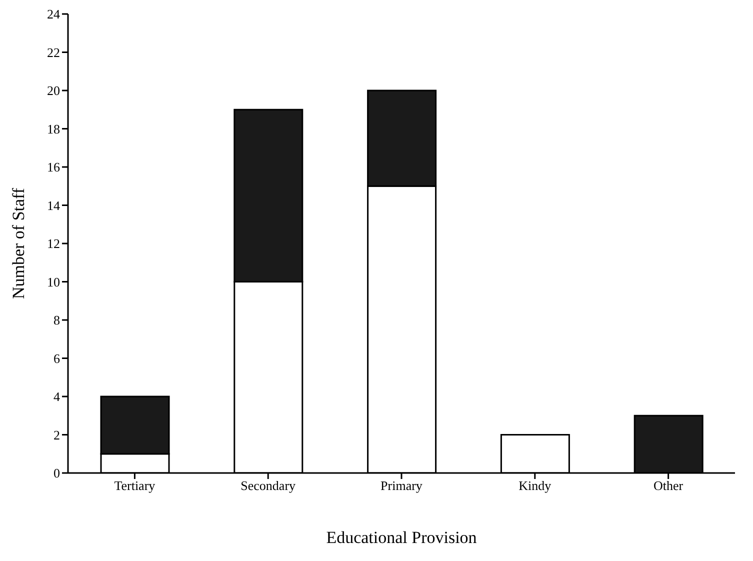 Image resolution: width=753 pixels, height=561 pixels. What do you see at coordinates (57, 320) in the screenshot?
I see `y-tick-label: 8` at bounding box center [57, 320].